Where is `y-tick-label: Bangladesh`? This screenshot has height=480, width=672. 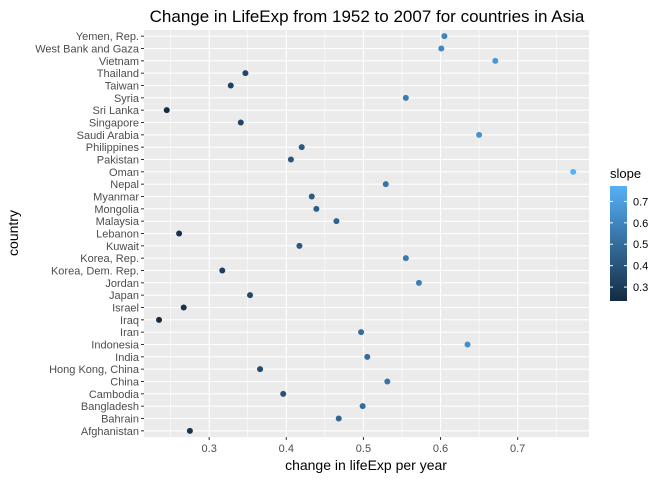
y-tick-label: Bangladesh is located at coordinates (110, 407).